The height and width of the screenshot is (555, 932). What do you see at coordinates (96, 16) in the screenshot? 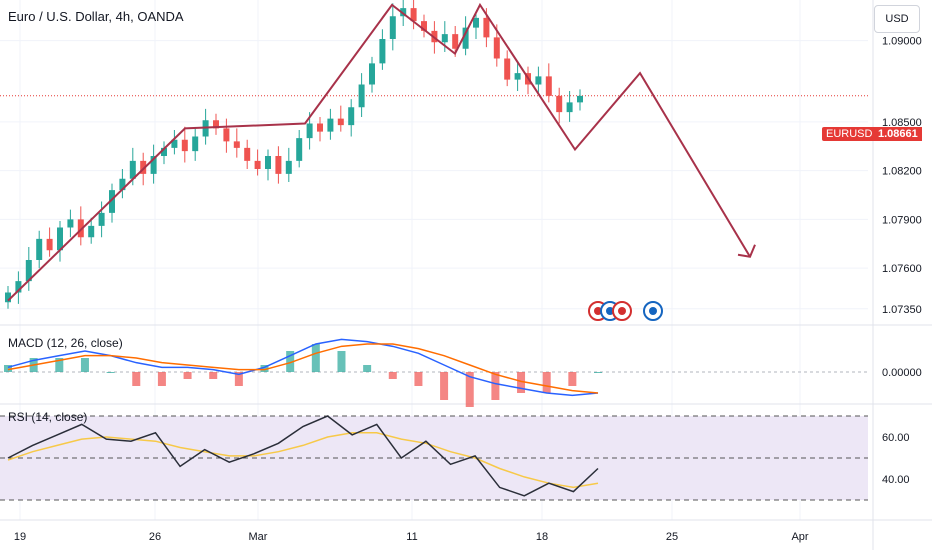
I see `chart-title: Euro / U.S. Dollar, 4h, OANDA` at bounding box center [96, 16].